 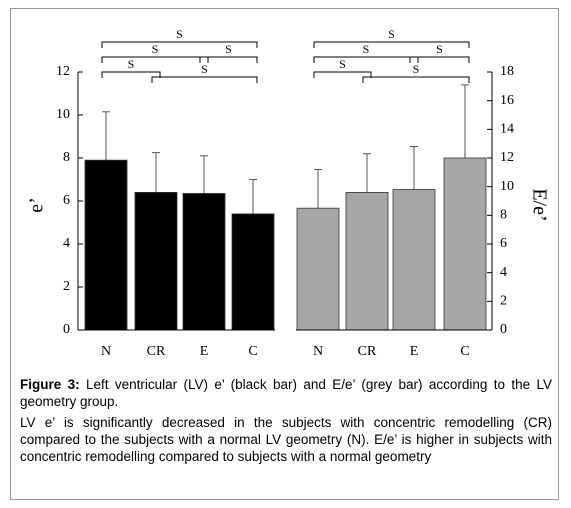 I want to click on y-tick-label: 18, so click(x=507, y=71).